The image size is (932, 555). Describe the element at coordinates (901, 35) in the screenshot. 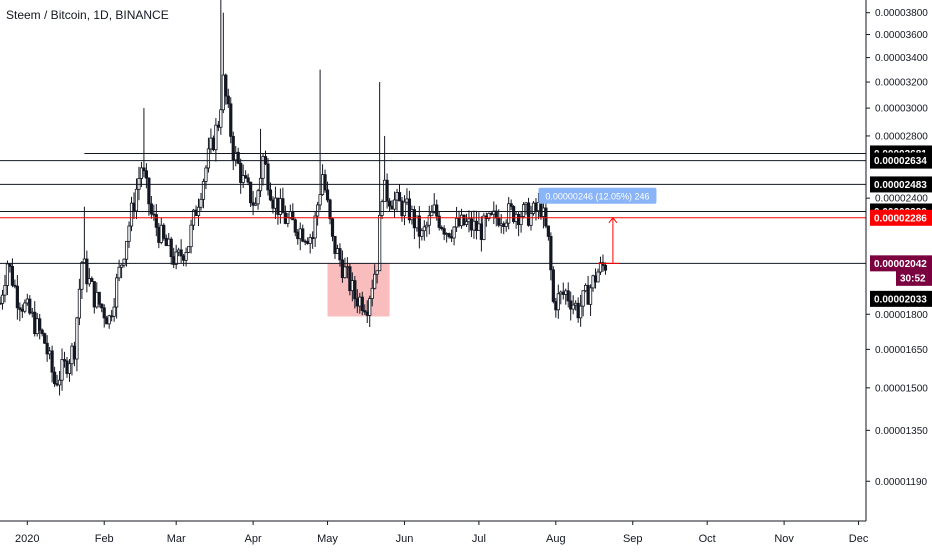

I see `price-axis-label: 0.00003600` at that location.